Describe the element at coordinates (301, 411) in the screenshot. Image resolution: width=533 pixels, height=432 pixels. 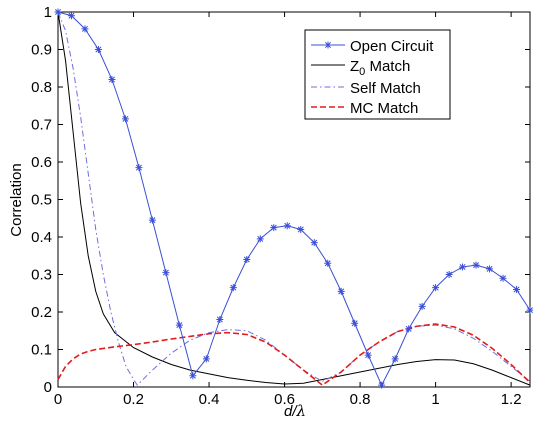
I see `x-axis-label-lambda: λ` at that location.